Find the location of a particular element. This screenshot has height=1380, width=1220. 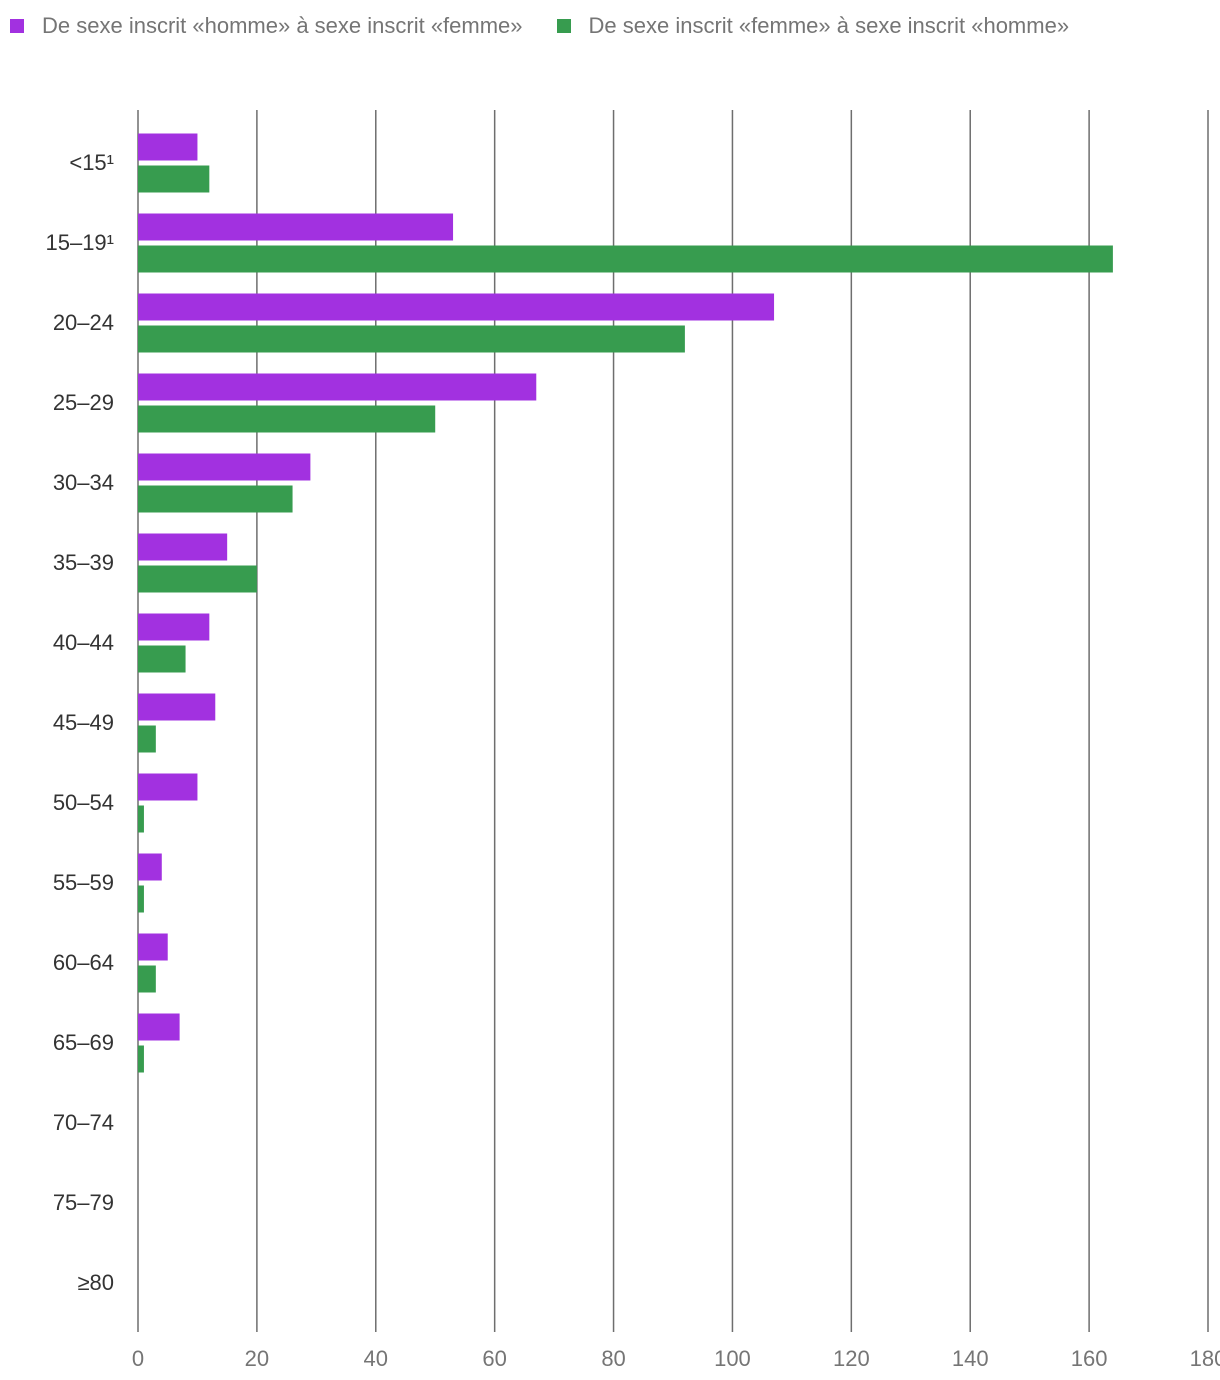

y-tick-label: 35–39 is located at coordinates (83, 562).